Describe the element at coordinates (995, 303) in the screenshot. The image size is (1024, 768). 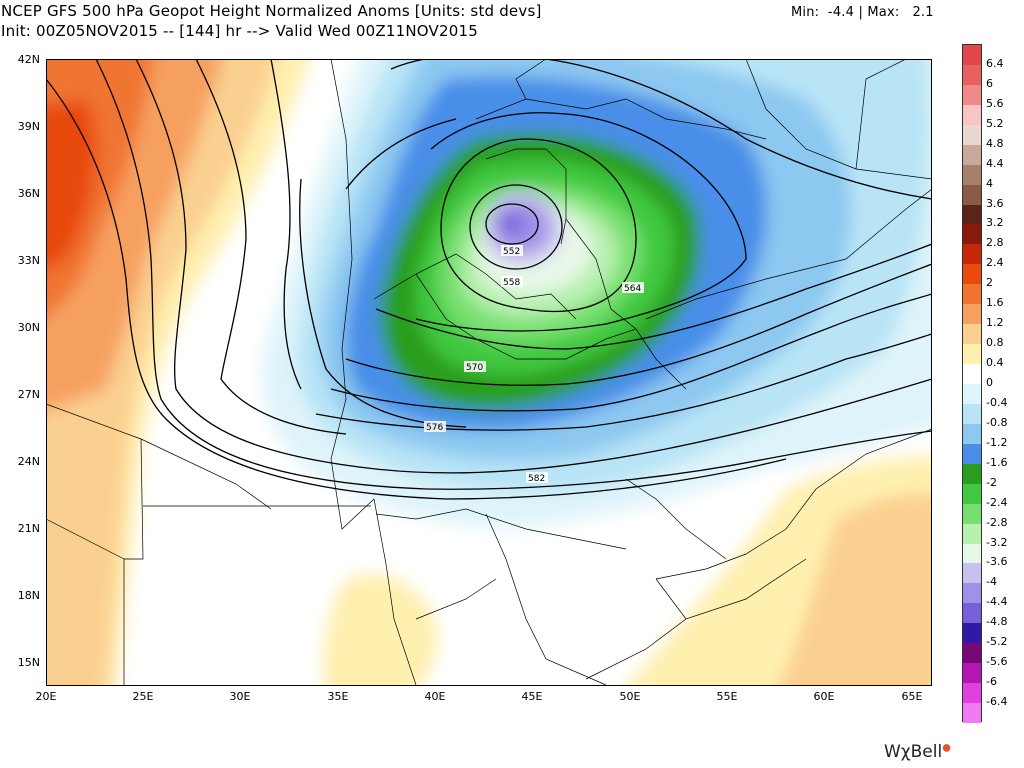
I see `colorbar-label: 1.6` at that location.